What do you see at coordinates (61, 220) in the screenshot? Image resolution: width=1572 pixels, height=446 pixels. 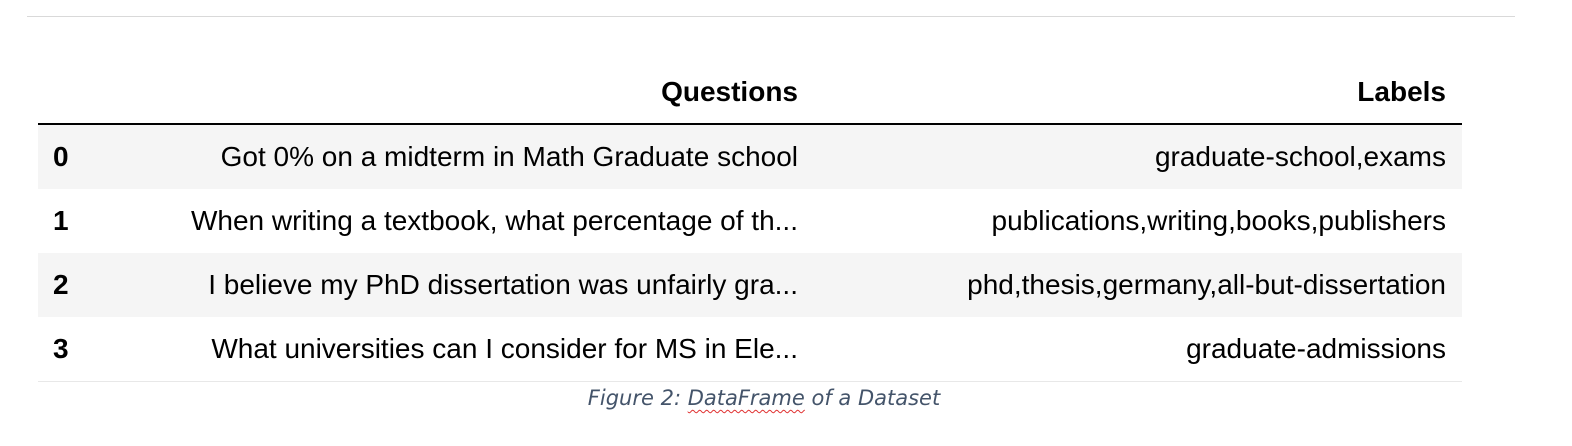 I see `row-index: 1` at bounding box center [61, 220].